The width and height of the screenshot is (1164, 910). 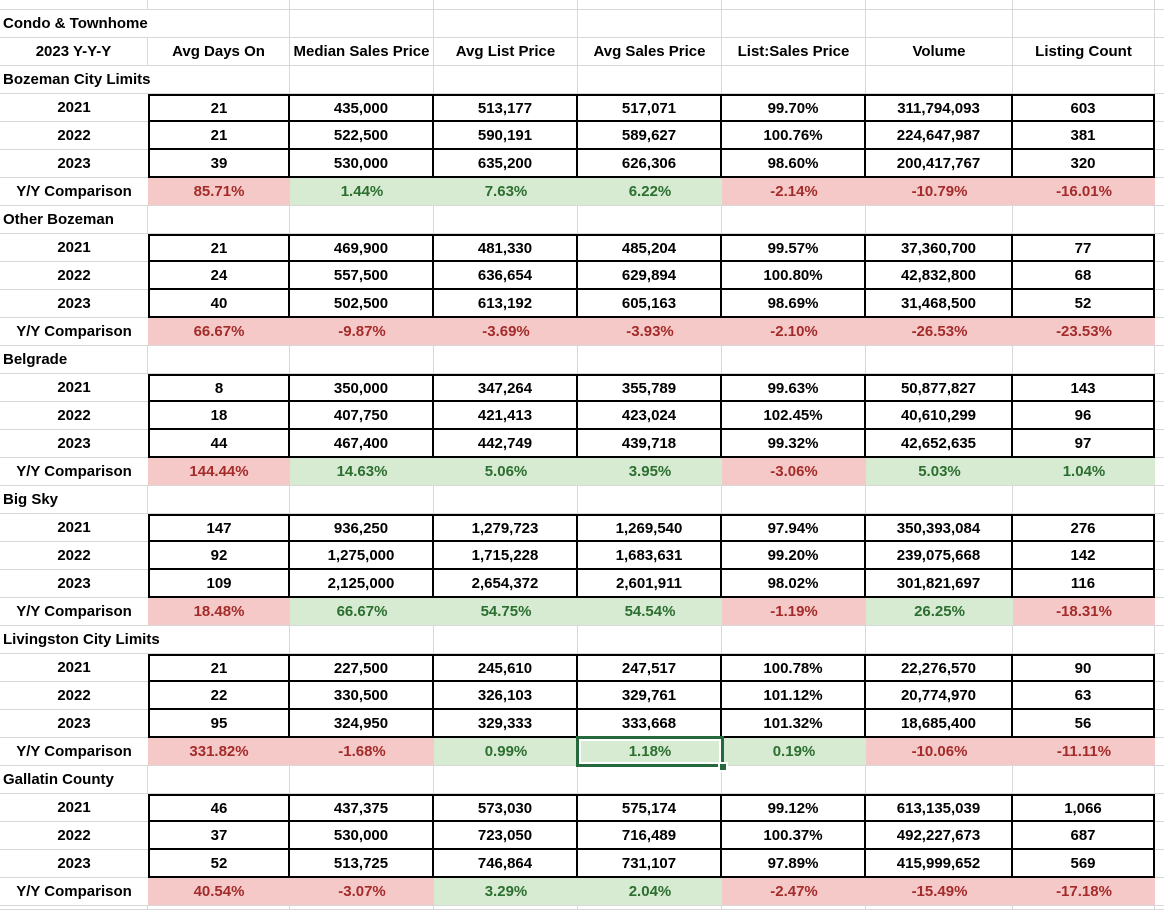 I want to click on data-cell: 98.60%, so click(x=794, y=164).